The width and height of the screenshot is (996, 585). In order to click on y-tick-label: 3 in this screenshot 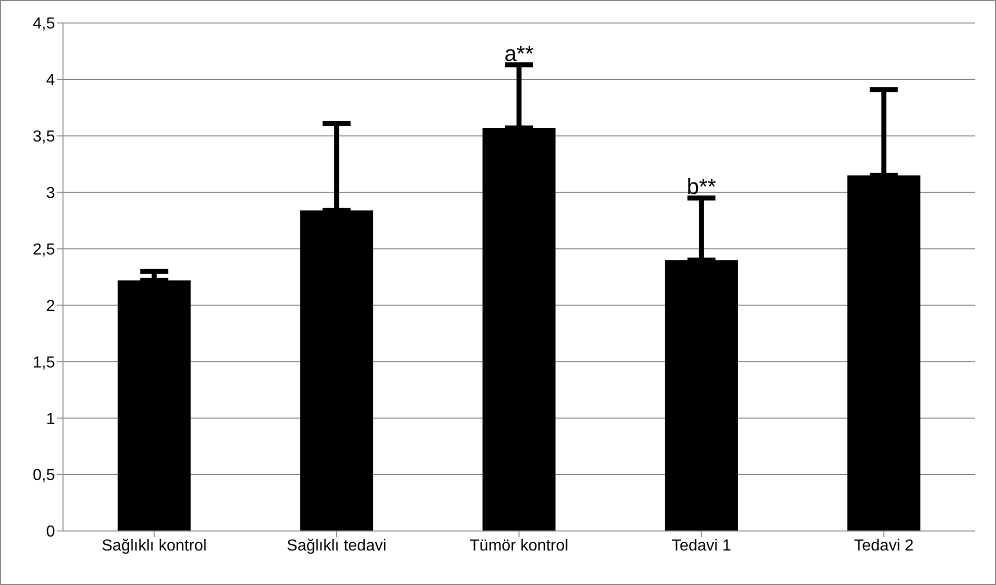, I will do `click(51, 193)`.